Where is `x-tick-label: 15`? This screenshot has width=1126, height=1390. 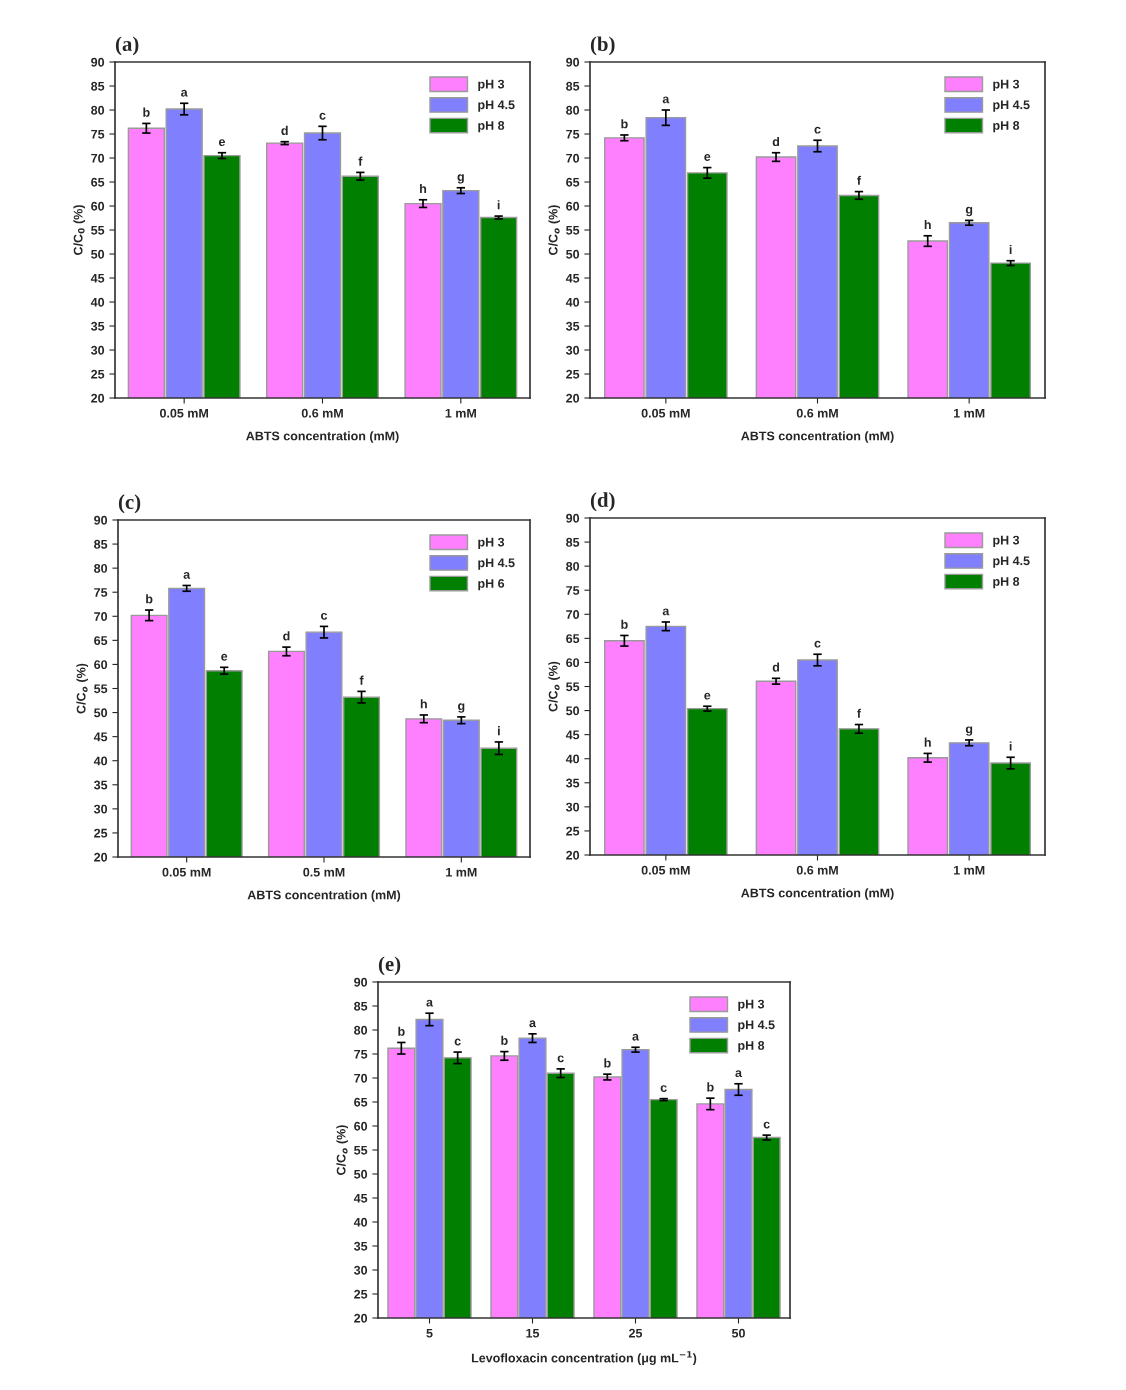
x-tick-label: 15 is located at coordinates (533, 1333).